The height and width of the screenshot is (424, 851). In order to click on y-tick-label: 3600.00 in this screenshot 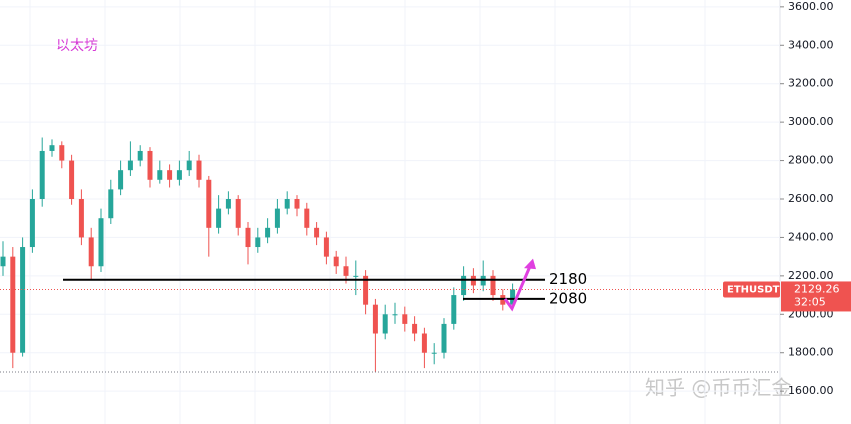, I will do `click(811, 6)`.